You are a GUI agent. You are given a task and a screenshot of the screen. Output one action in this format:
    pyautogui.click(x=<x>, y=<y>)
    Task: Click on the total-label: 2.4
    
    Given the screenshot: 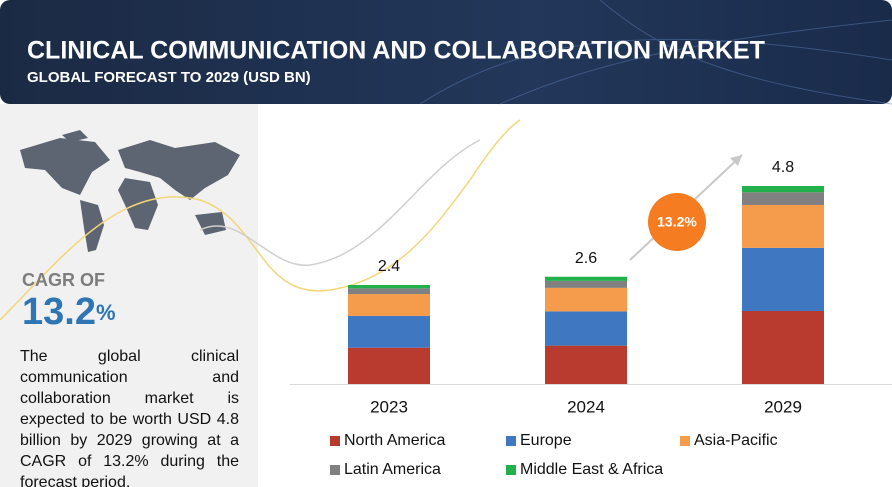 What is the action you would take?
    pyautogui.click(x=389, y=266)
    